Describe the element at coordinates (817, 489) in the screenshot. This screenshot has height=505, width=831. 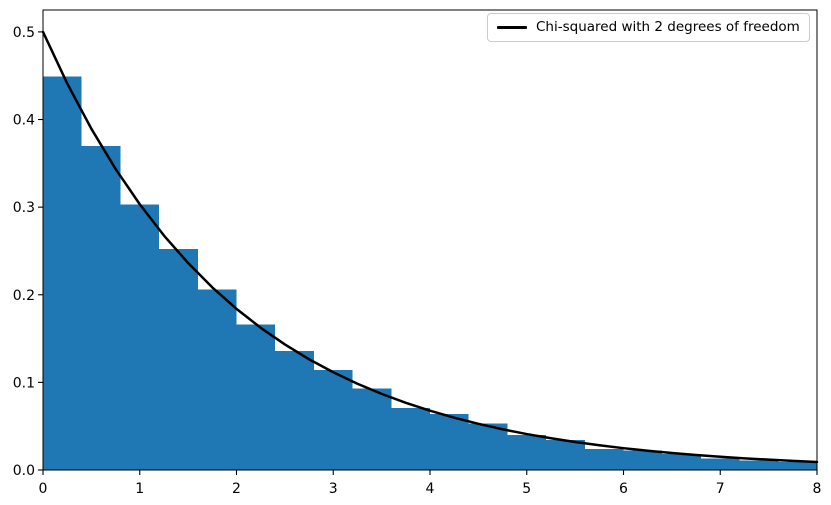
I see `x-tick-label: 8` at that location.